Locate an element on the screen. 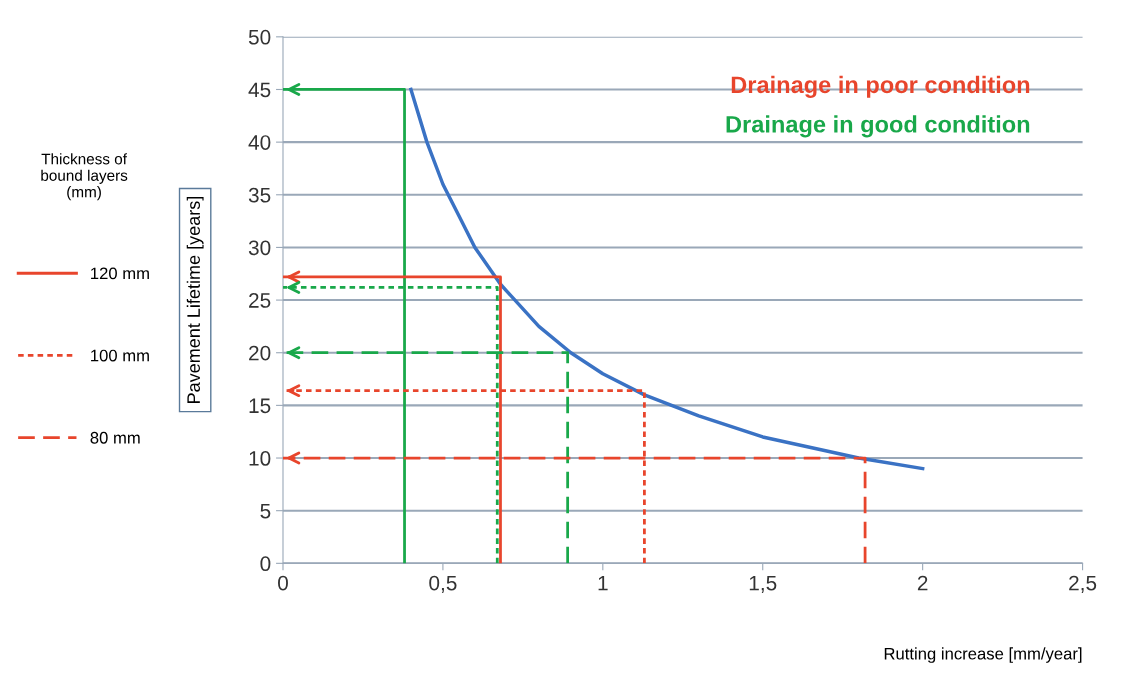 The width and height of the screenshot is (1123, 682). x-tick-label: 1 is located at coordinates (603, 583).